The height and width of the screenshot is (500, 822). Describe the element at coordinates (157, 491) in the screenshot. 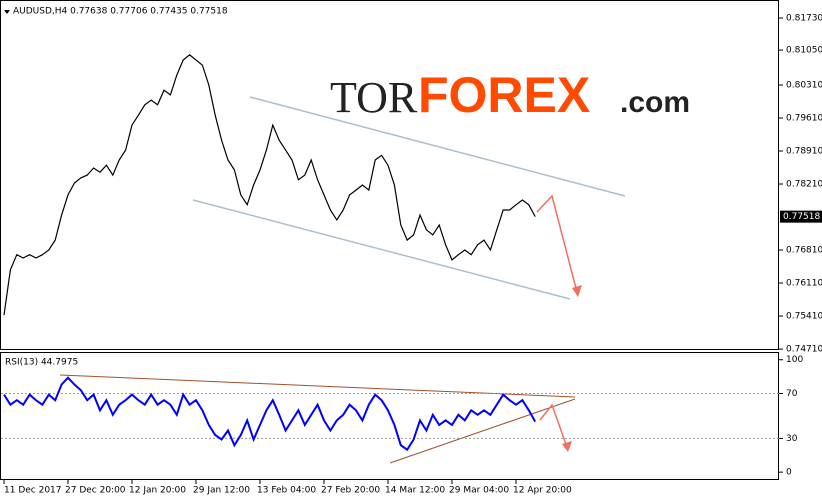

I see `x-tick-label: 12 Jan 20:00` at that location.